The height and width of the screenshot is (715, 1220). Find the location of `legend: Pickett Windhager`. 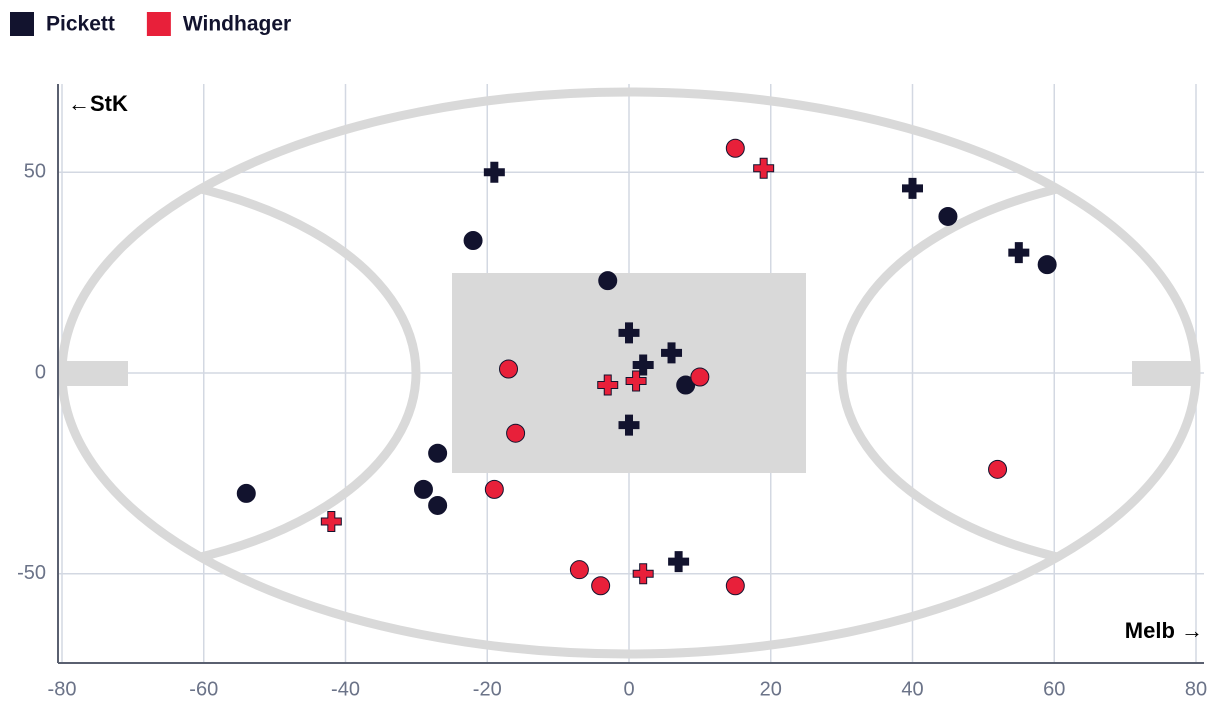

legend: Pickett Windhager is located at coordinates (150, 24).